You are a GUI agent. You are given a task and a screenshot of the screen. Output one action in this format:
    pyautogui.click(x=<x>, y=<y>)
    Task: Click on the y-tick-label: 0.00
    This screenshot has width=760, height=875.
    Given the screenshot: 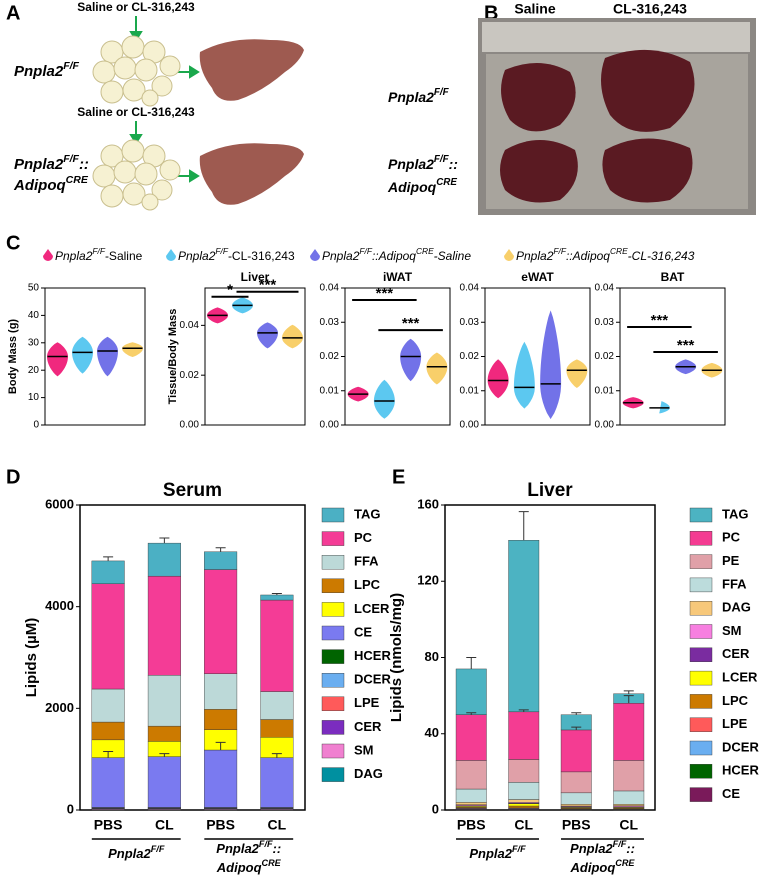 What is the action you would take?
    pyautogui.click(x=605, y=425)
    